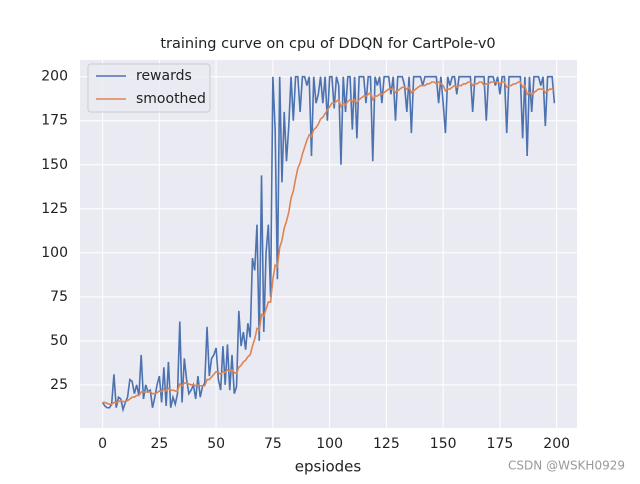  Describe the element at coordinates (329, 444) in the screenshot. I see `x-tick-label: 100` at that location.